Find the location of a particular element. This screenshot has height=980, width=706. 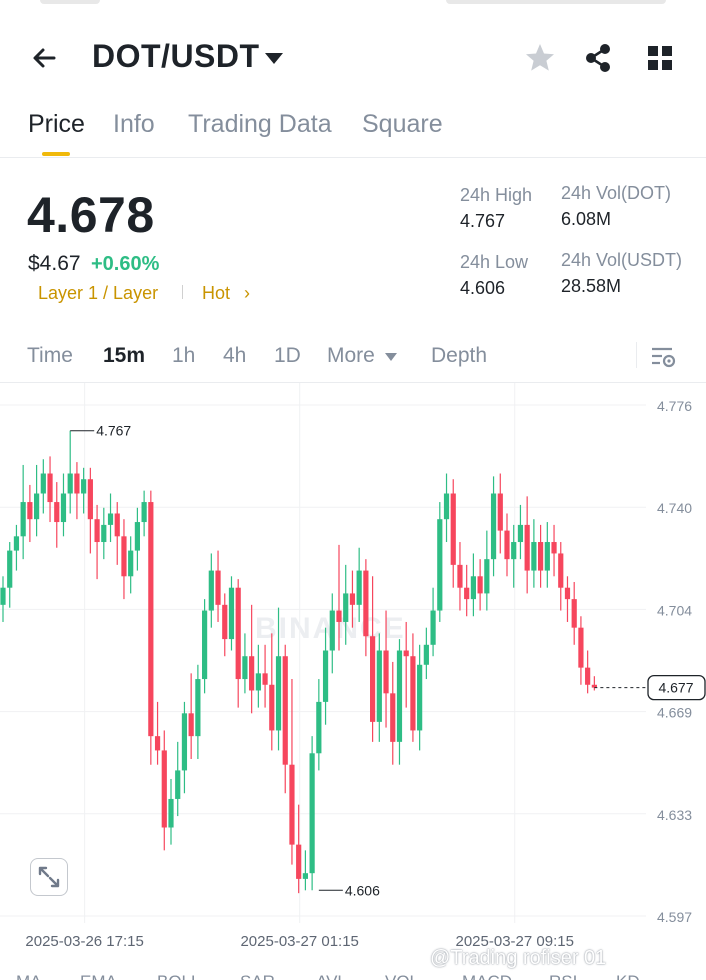

indicator-tab-ma: MA is located at coordinates (29, 976).